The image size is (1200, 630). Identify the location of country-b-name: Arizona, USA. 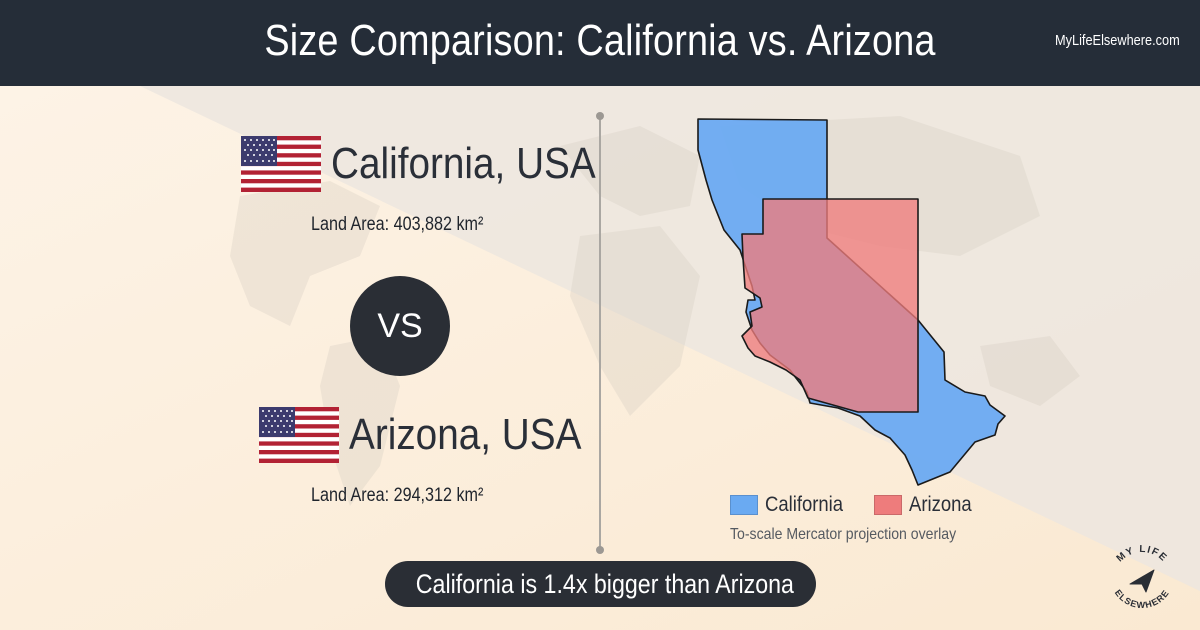
(465, 434).